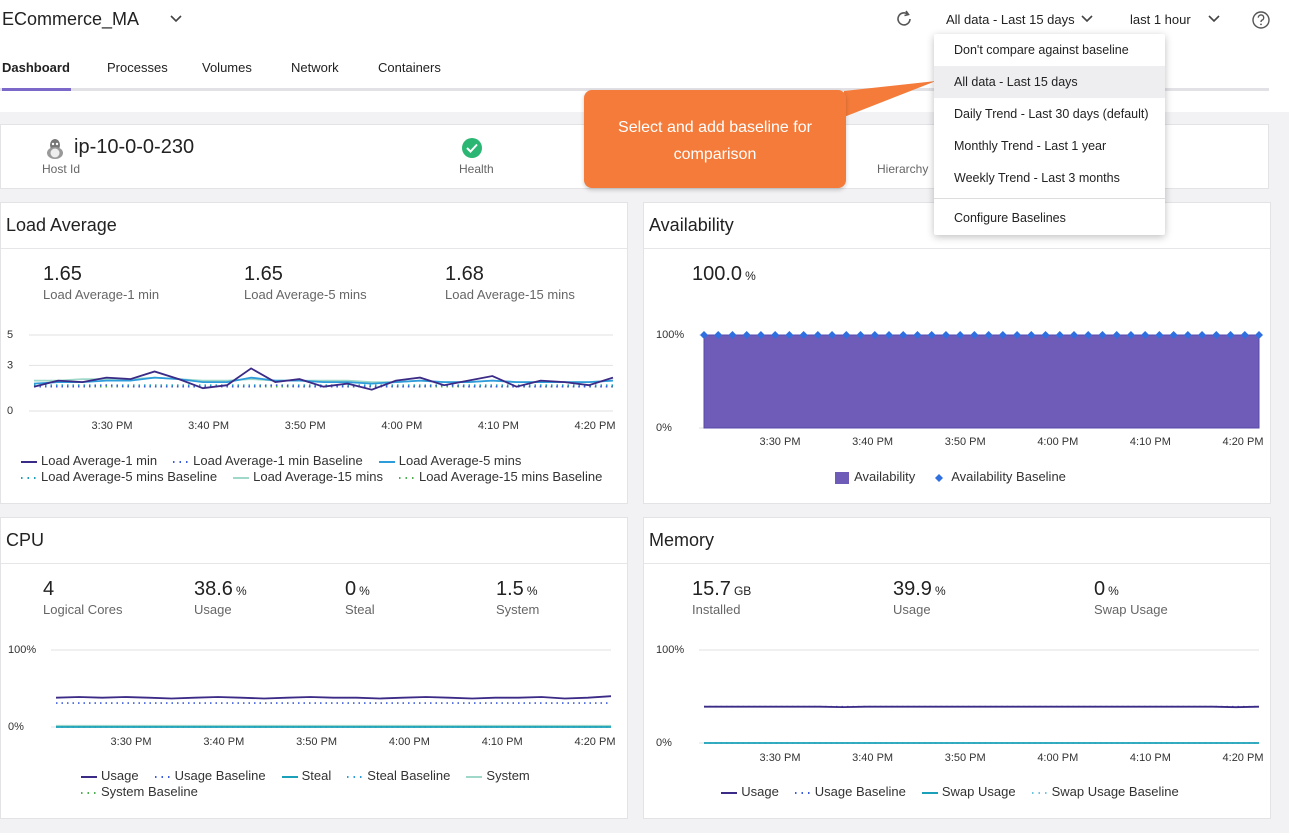 Image resolution: width=1289 pixels, height=833 pixels. What do you see at coordinates (1261, 20) in the screenshot?
I see `help-icon` at bounding box center [1261, 20].